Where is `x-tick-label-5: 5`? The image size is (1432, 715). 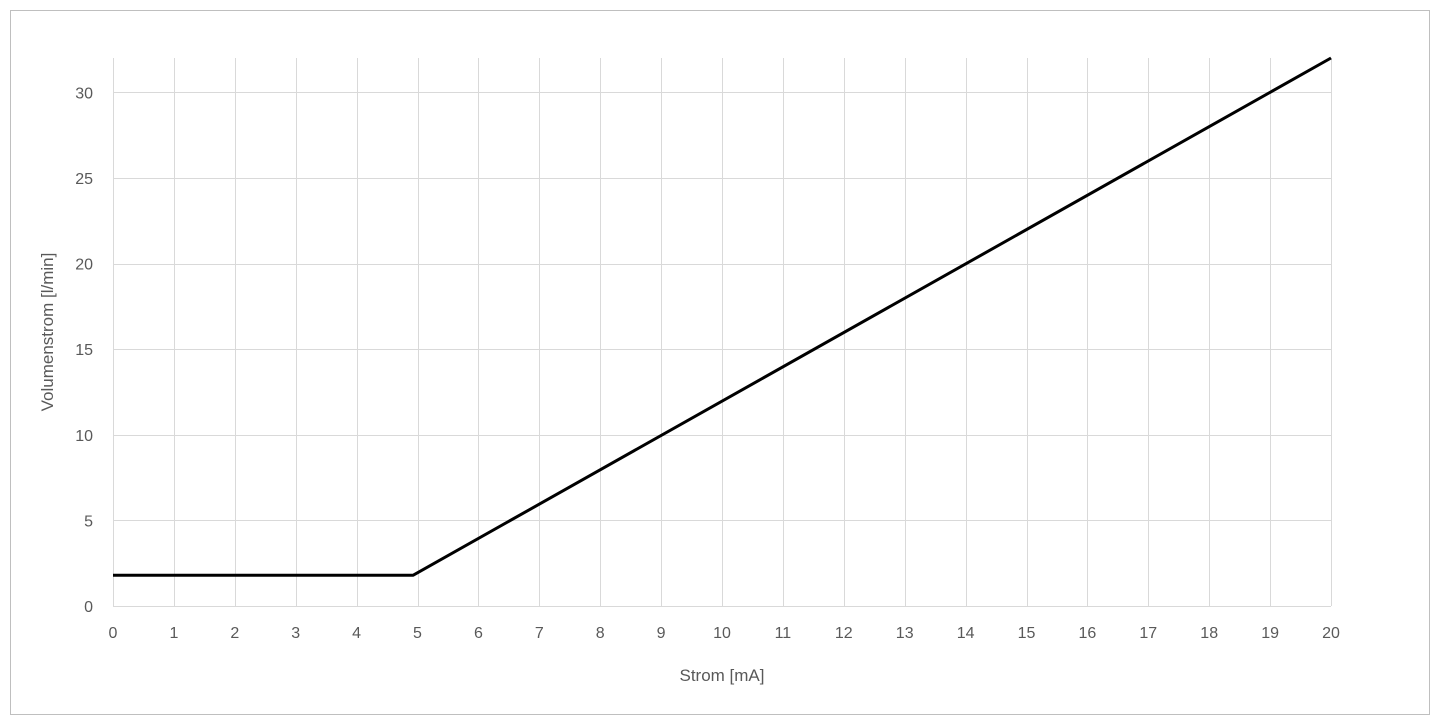
x-tick-label-5: 5 is located at coordinates (417, 633).